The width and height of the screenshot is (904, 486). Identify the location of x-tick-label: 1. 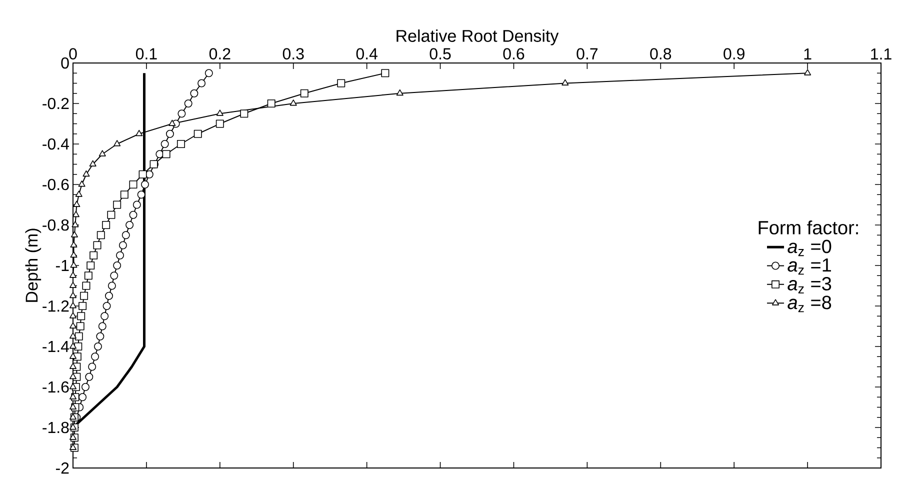
(808, 54).